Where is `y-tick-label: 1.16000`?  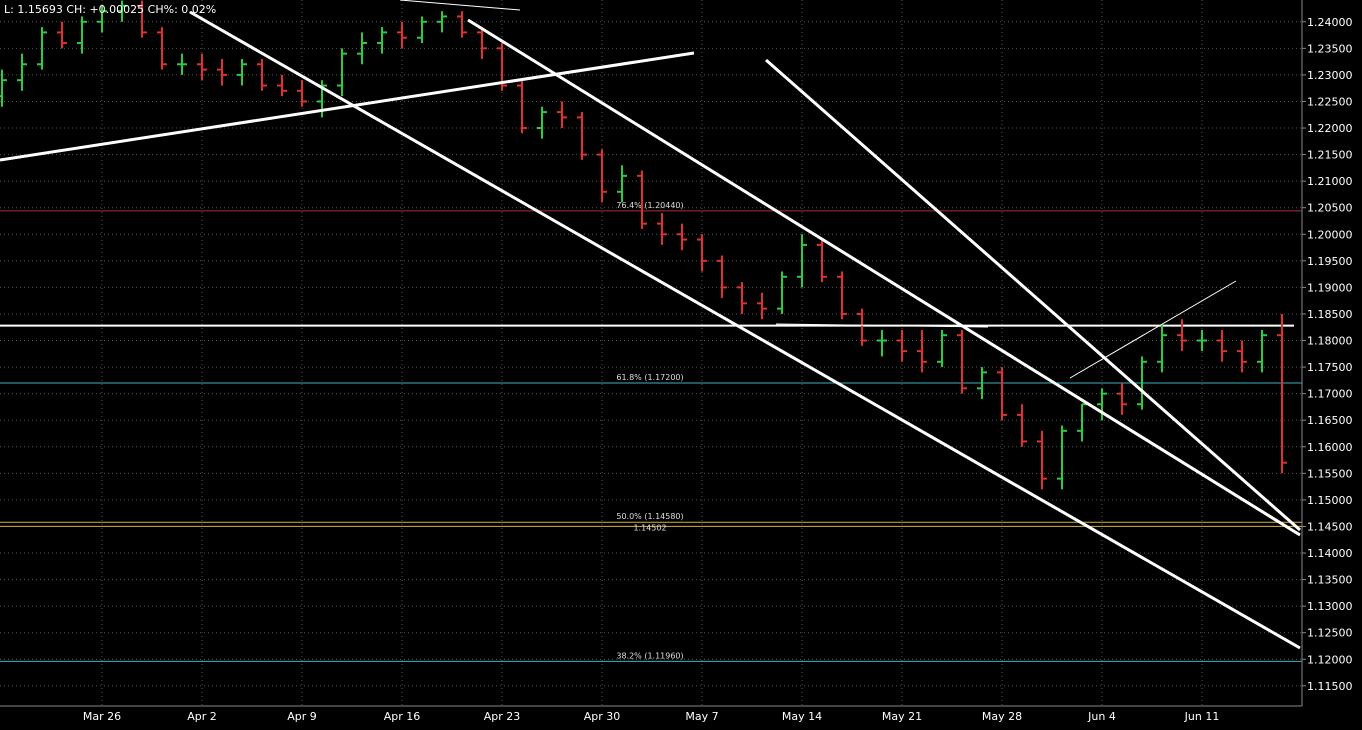 y-tick-label: 1.16000 is located at coordinates (1330, 447).